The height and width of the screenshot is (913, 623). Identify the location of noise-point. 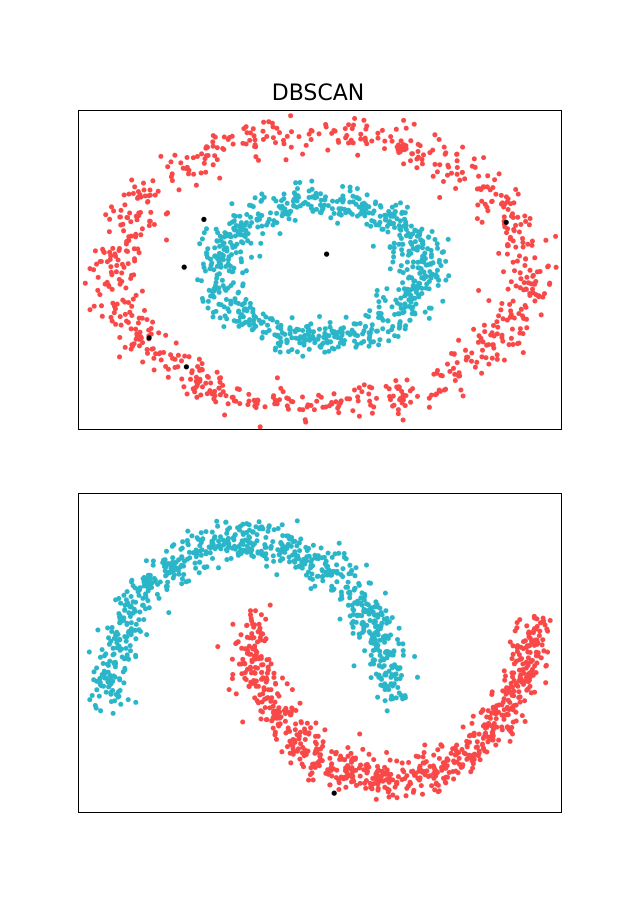
(506, 222).